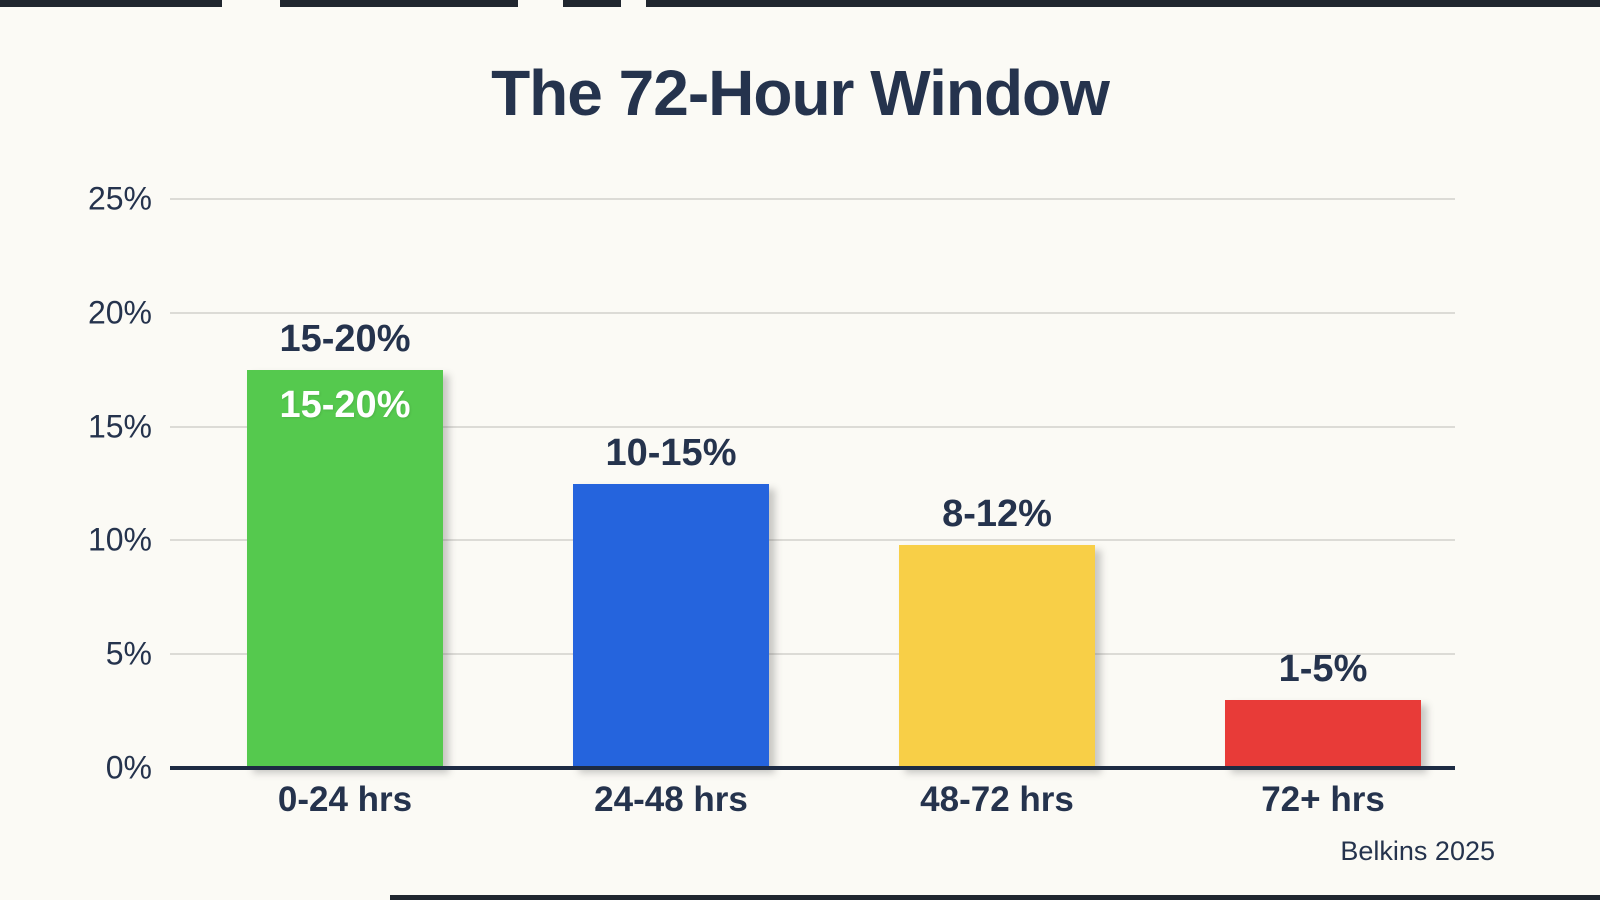 The image size is (1600, 900). I want to click on y-tick-label: 15%, so click(119, 426).